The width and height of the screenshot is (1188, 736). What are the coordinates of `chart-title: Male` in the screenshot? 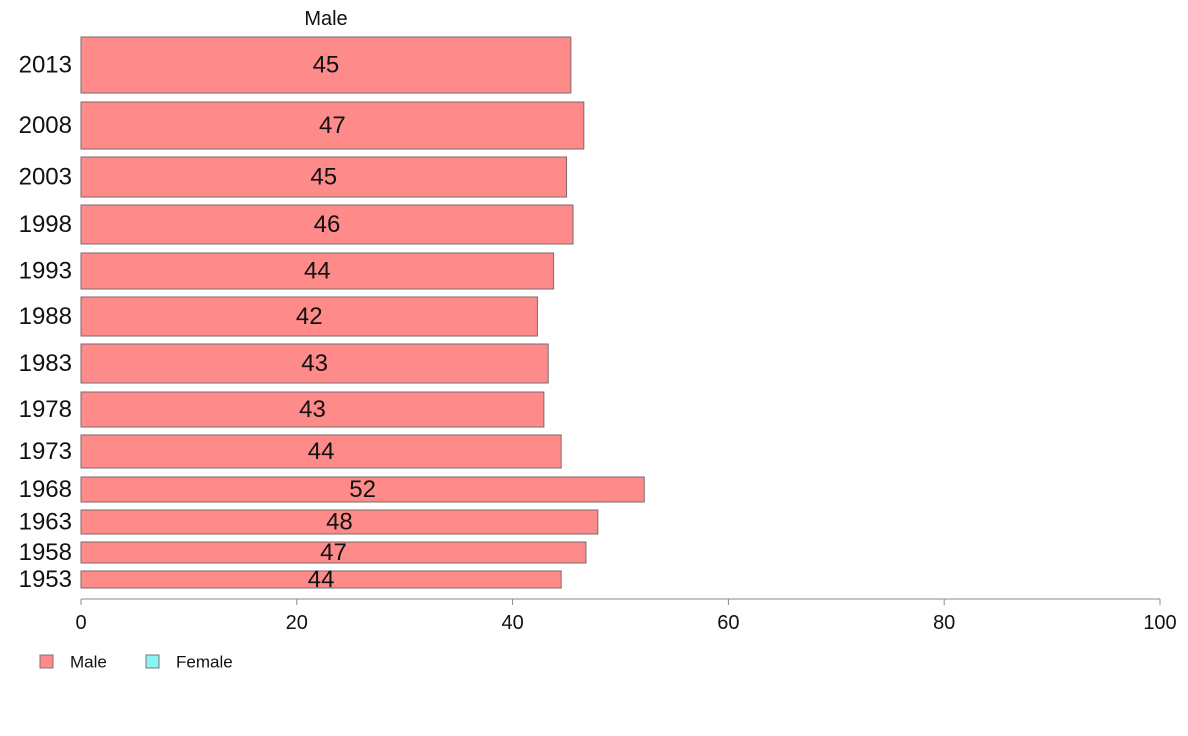 It's located at (325, 19).